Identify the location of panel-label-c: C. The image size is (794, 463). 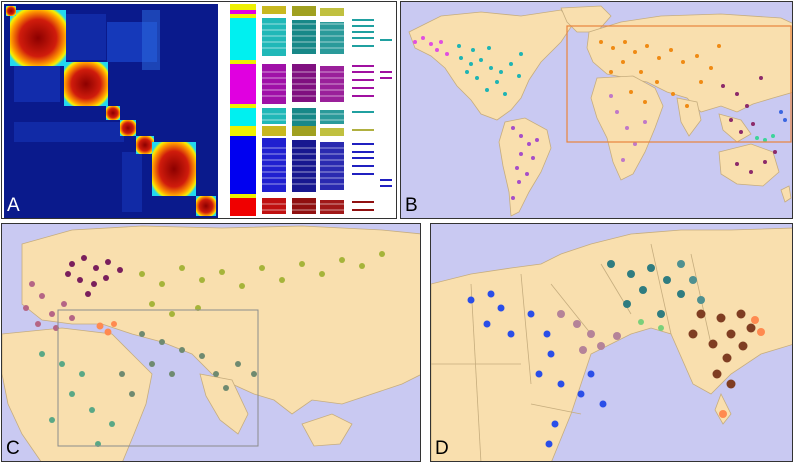
(13, 448).